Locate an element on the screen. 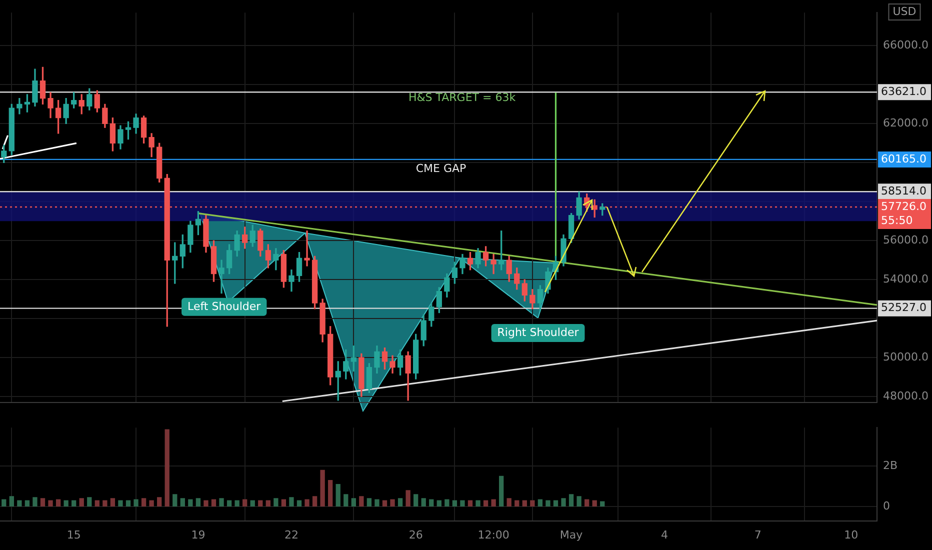 Image resolution: width=932 pixels, height=550 pixels. x-tick-label: 12:00 is located at coordinates (494, 535).